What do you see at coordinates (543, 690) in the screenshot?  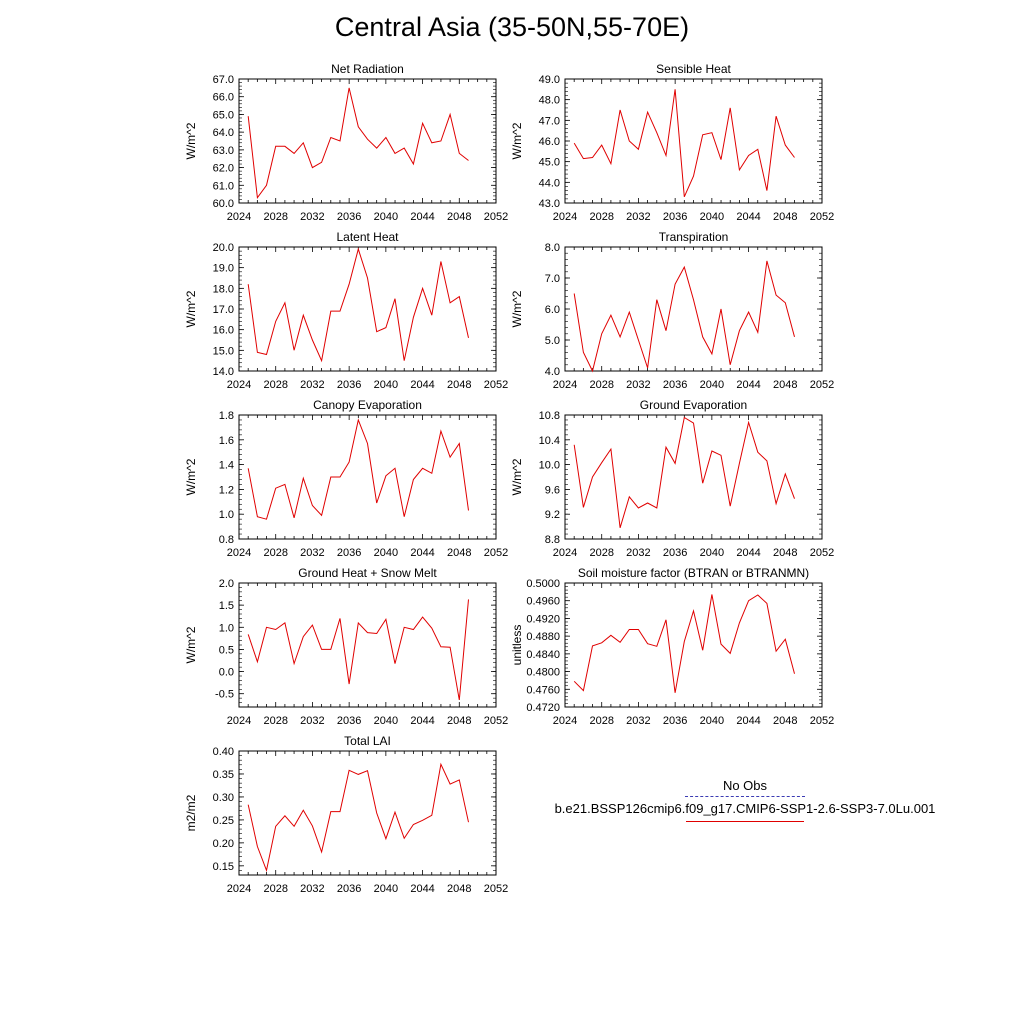 I see `y-tick-label: 0.4760` at bounding box center [543, 690].